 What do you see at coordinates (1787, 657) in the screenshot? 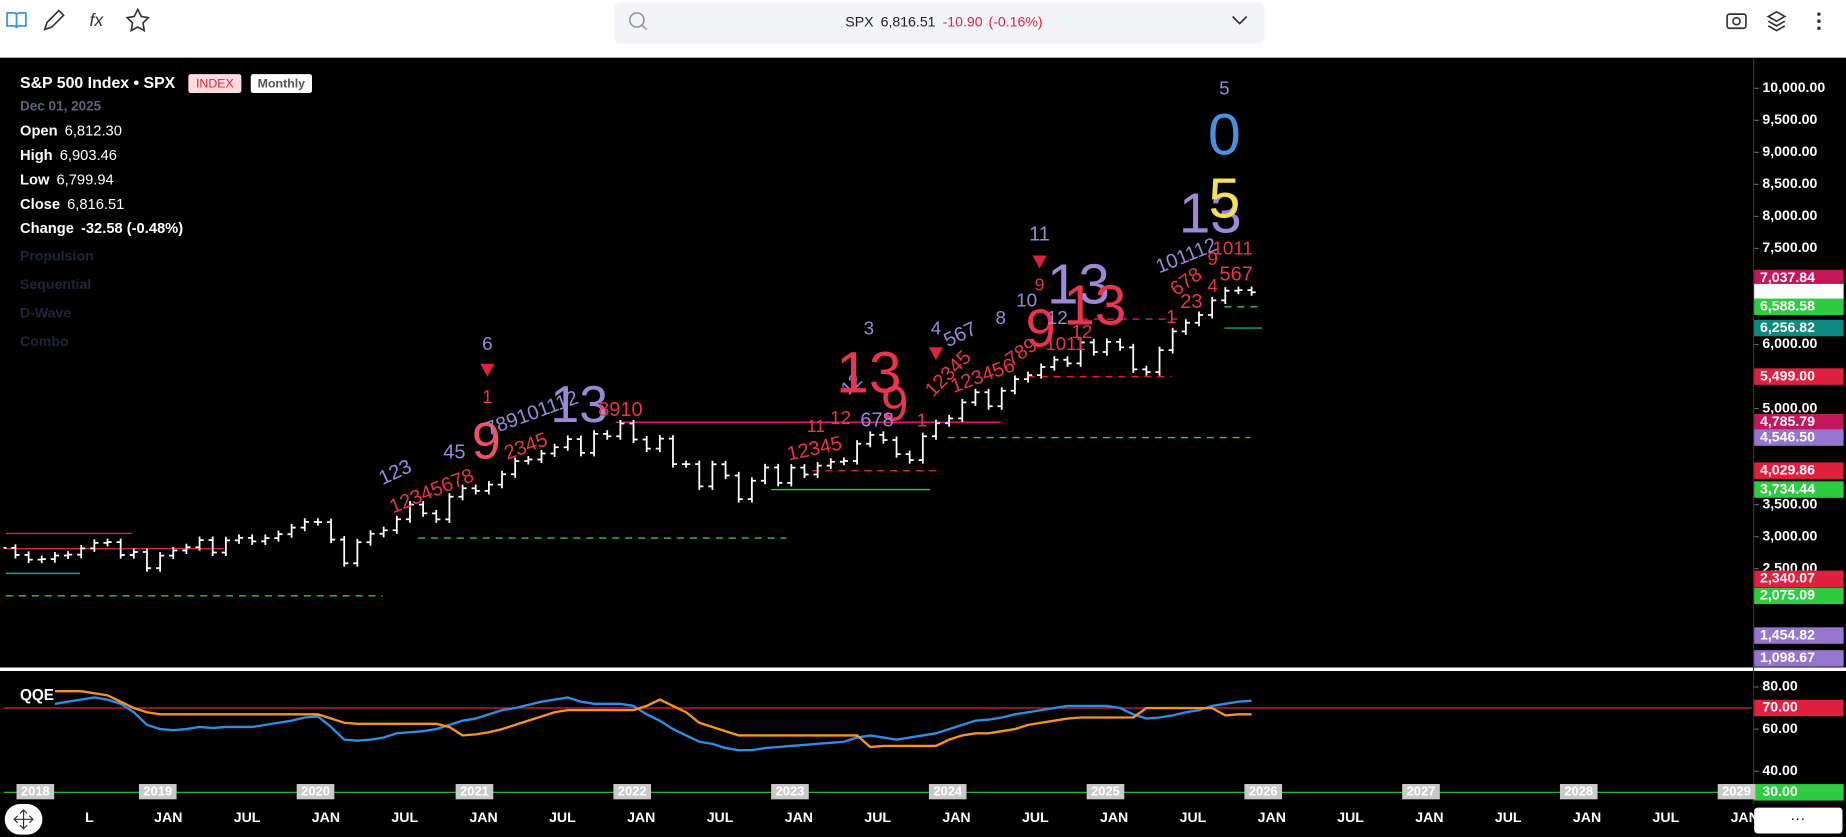
I see `price-tag-label: 1,098.67` at bounding box center [1787, 657].